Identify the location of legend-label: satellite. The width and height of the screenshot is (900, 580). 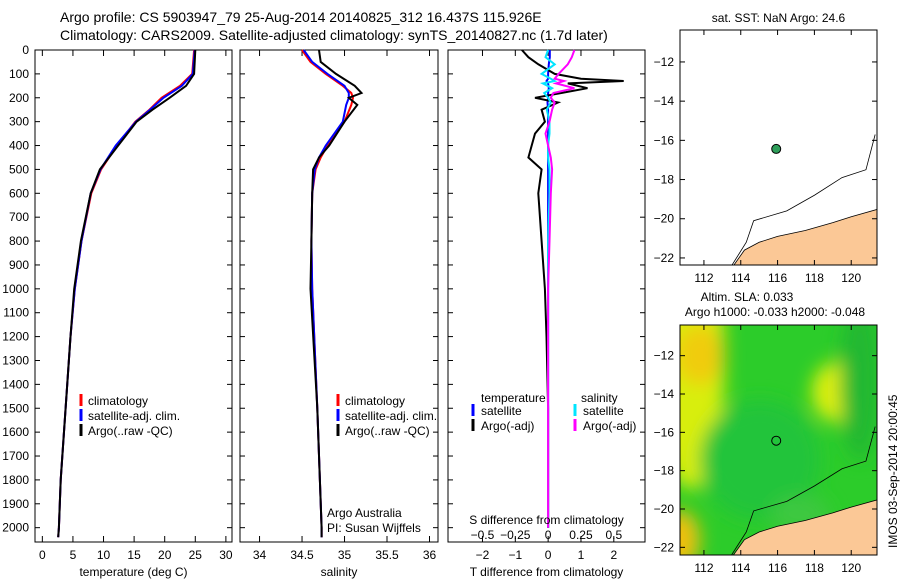
(603, 411).